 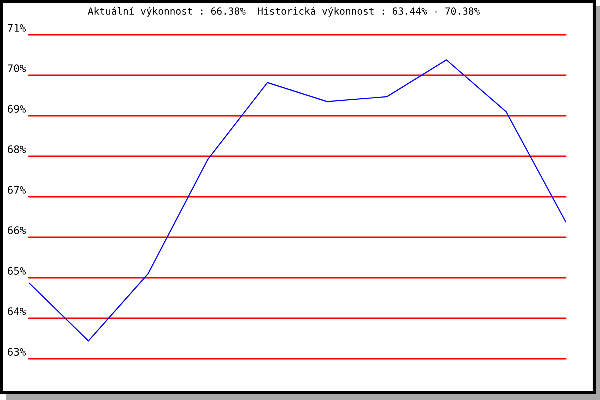 I want to click on y-tick-label: 66%, so click(x=17, y=230).